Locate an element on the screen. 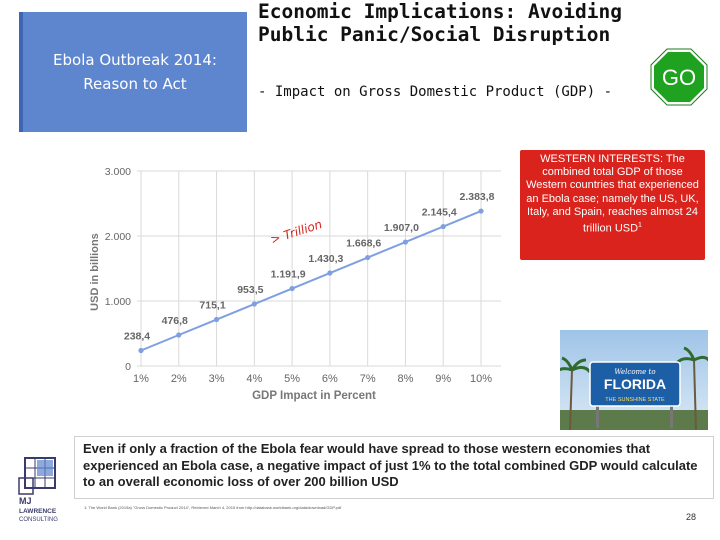 The image size is (720, 540). y-tick-label: 1.000 is located at coordinates (118, 302).